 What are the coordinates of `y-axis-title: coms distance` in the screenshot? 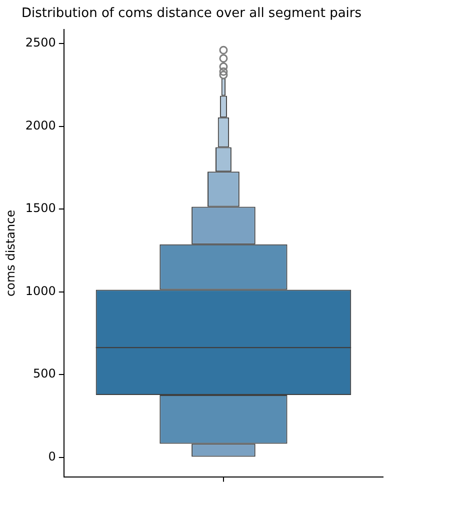 It's located at (10, 253).